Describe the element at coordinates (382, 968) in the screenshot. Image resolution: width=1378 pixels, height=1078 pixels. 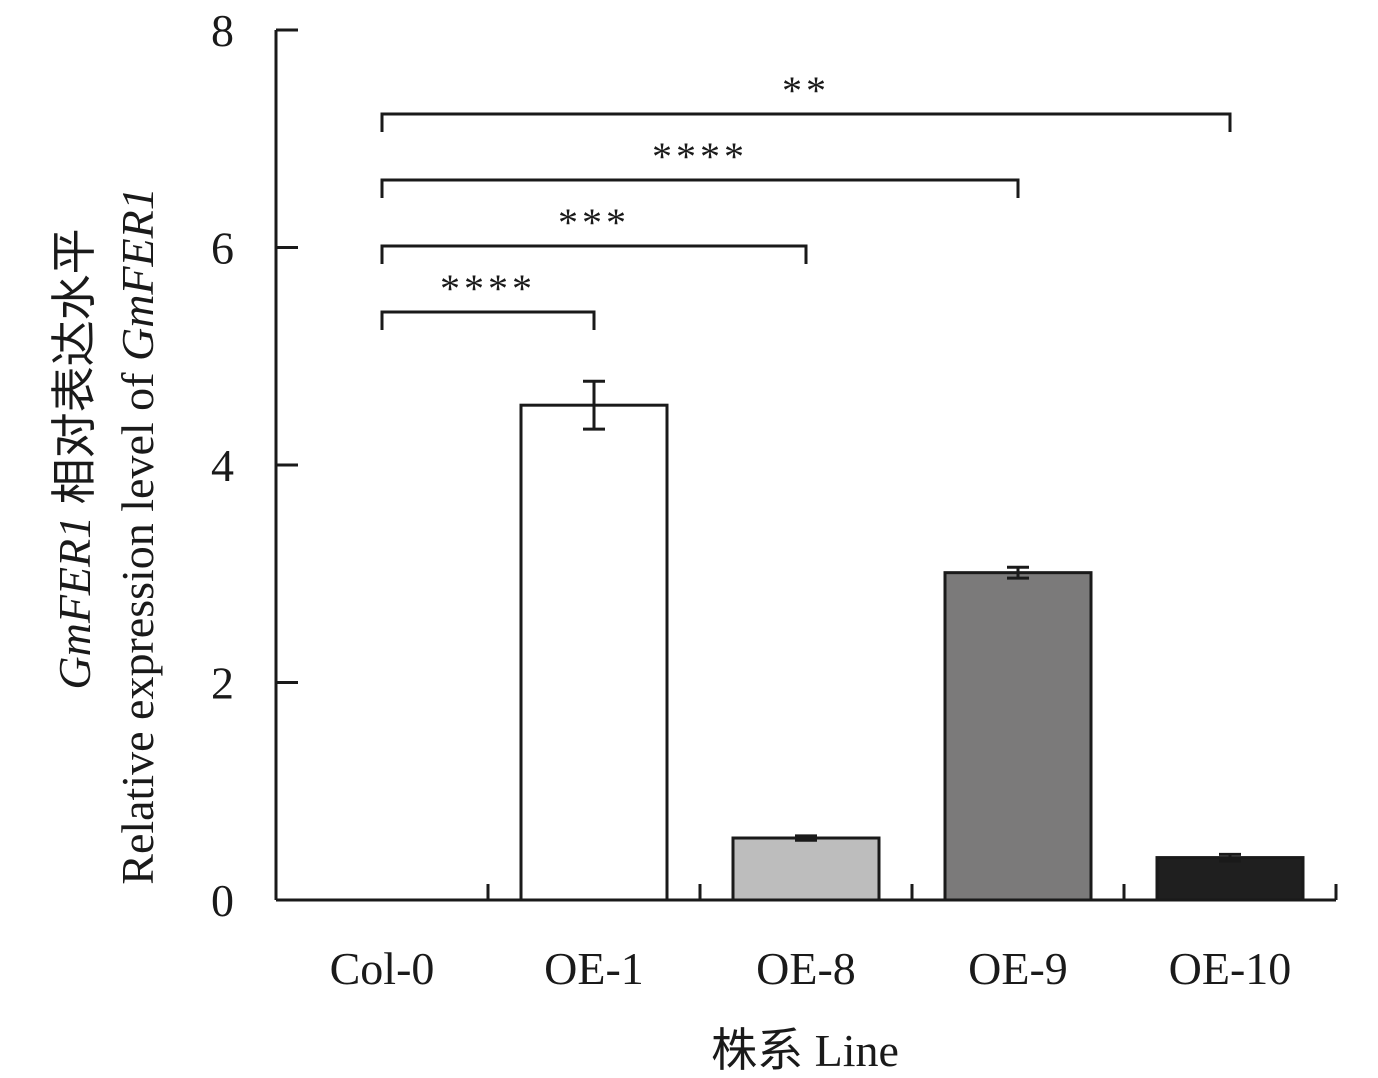
I see `x-tick-label: Col-0` at that location.